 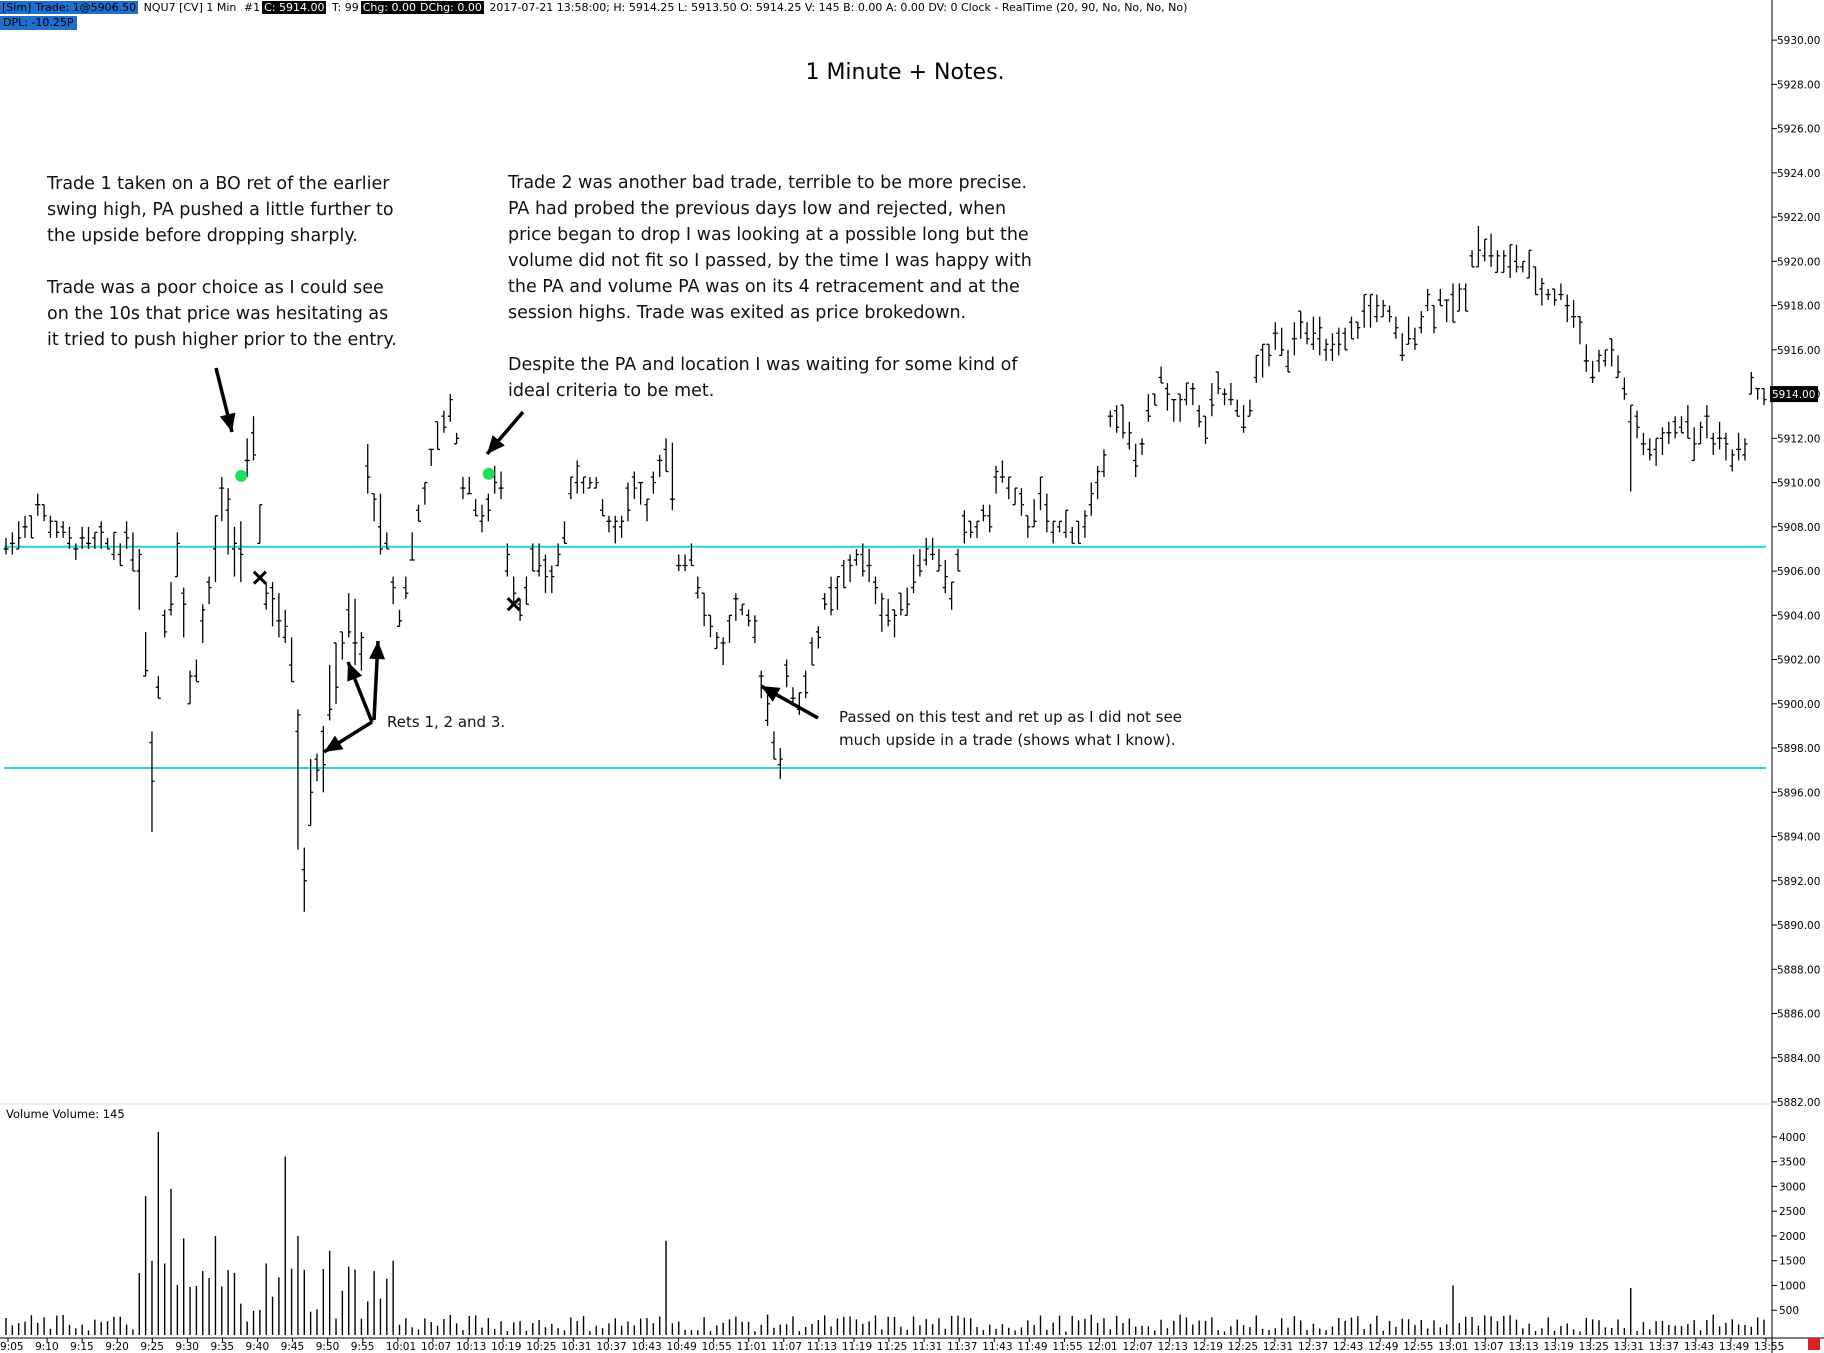 I want to click on time-tick-label: 9:55, so click(x=363, y=1347).